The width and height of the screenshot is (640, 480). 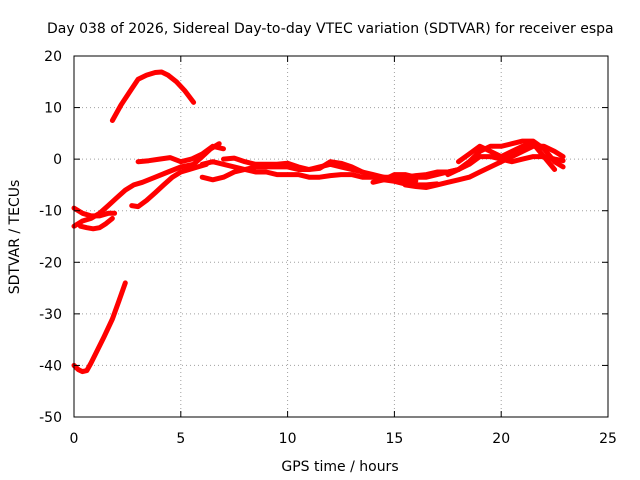 What do you see at coordinates (50, 263) in the screenshot?
I see `y-tick-label: -20` at bounding box center [50, 263].